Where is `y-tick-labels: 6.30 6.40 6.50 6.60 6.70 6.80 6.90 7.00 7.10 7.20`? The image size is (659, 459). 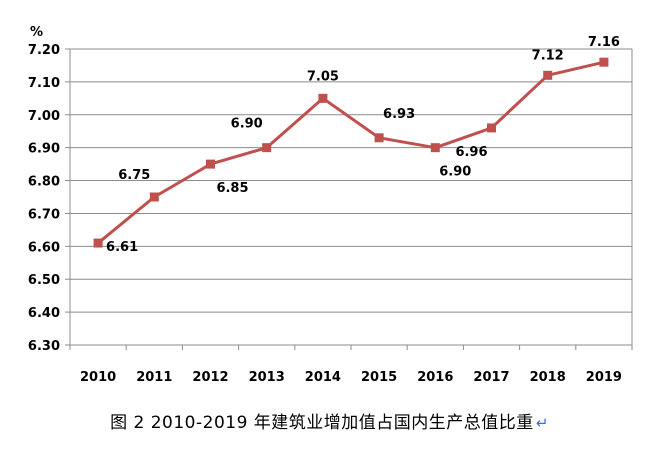
y-tick-labels: 6.30 6.40 6.50 6.60 6.70 6.80 6.90 7.00 7.10 7.20 is located at coordinates (44, 198).